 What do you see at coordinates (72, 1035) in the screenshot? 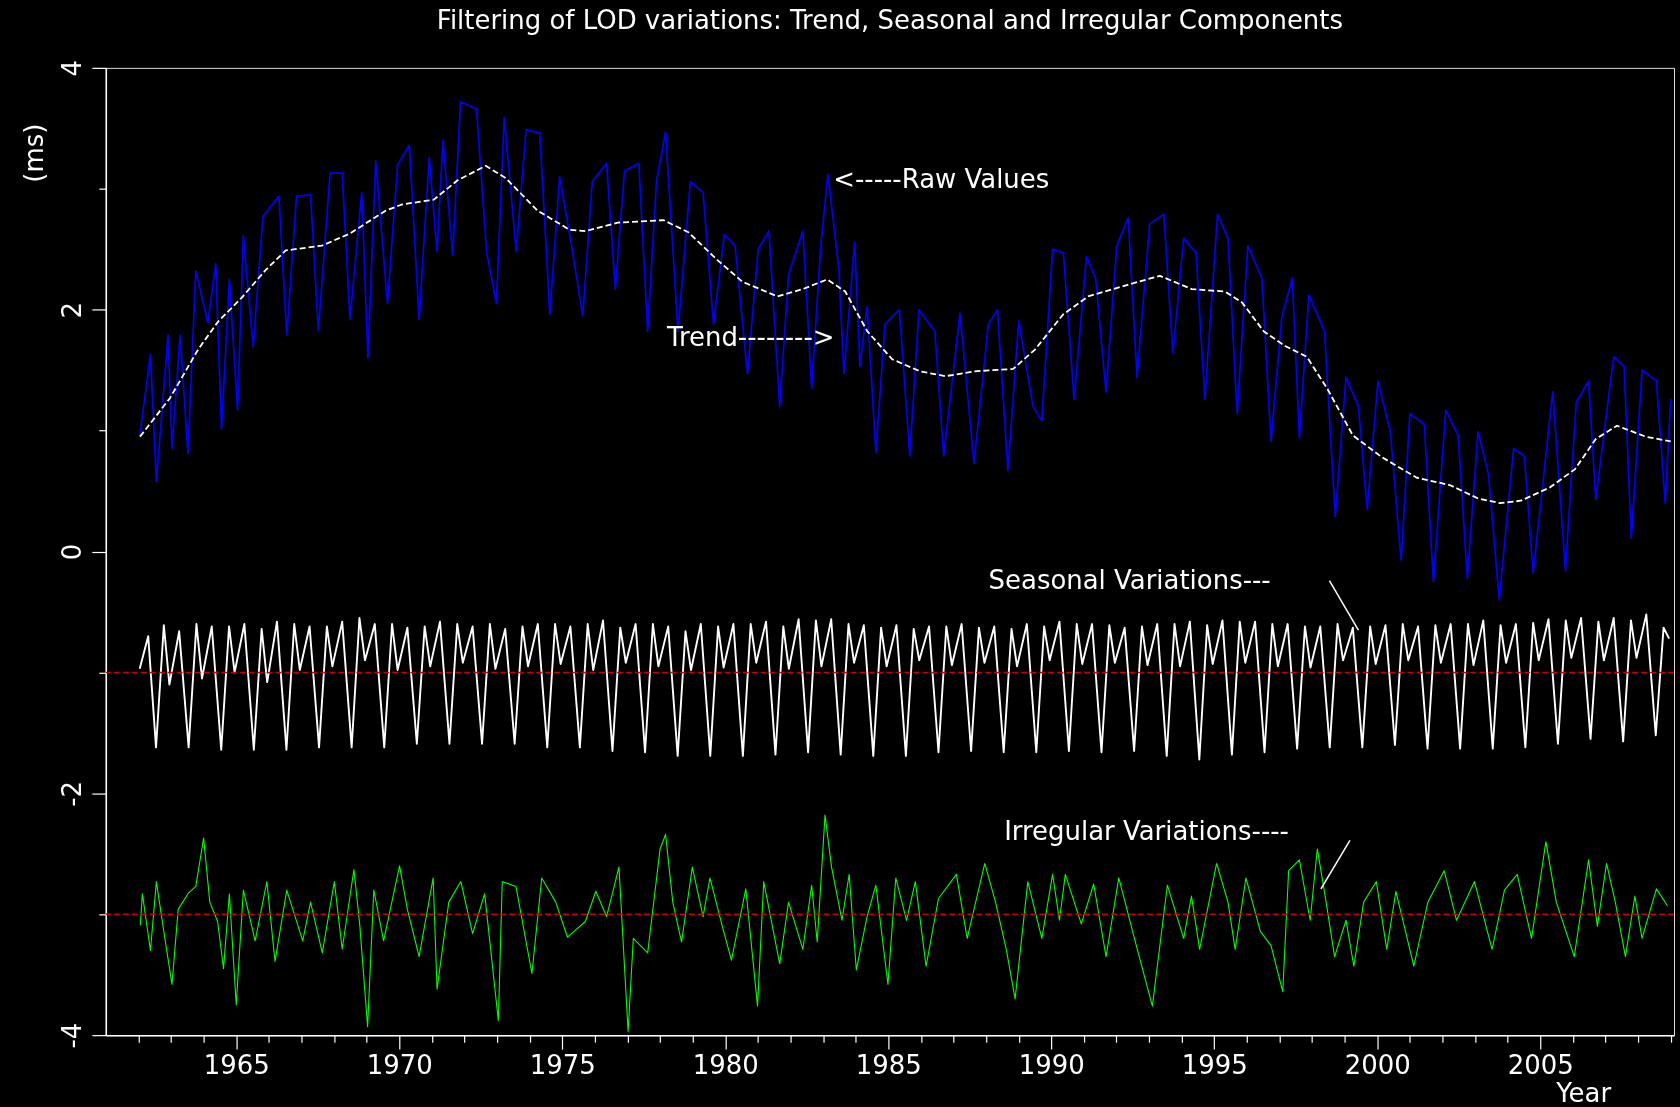
I see `y-tick-label: -4` at bounding box center [72, 1035].